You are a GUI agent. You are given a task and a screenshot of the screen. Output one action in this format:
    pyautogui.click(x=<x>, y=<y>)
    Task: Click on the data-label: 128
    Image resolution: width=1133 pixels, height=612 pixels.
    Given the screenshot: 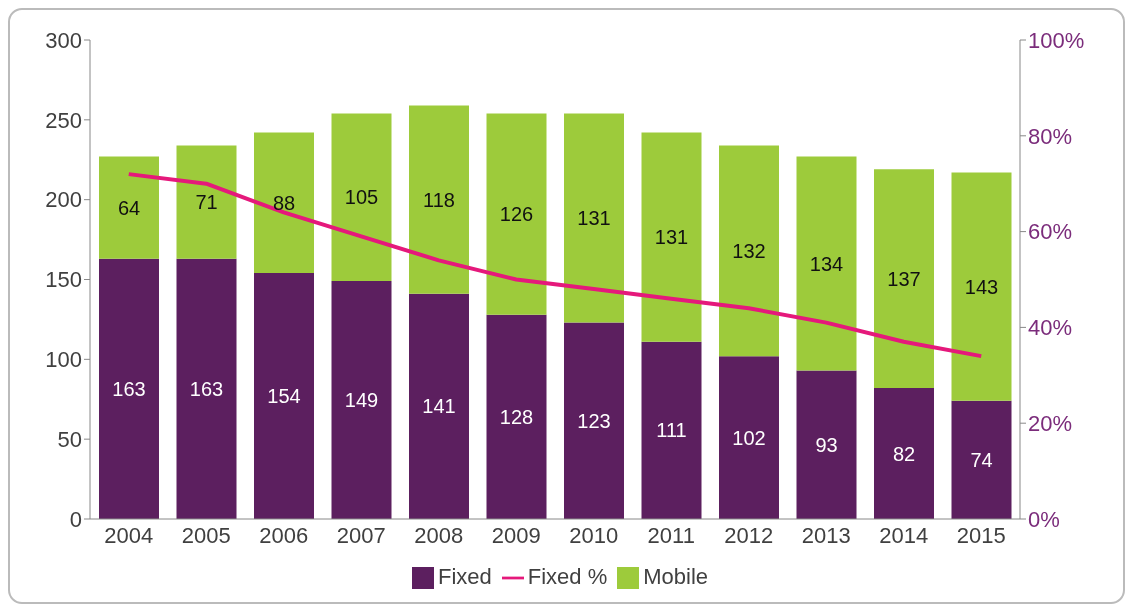 What is the action you would take?
    pyautogui.click(x=516, y=416)
    